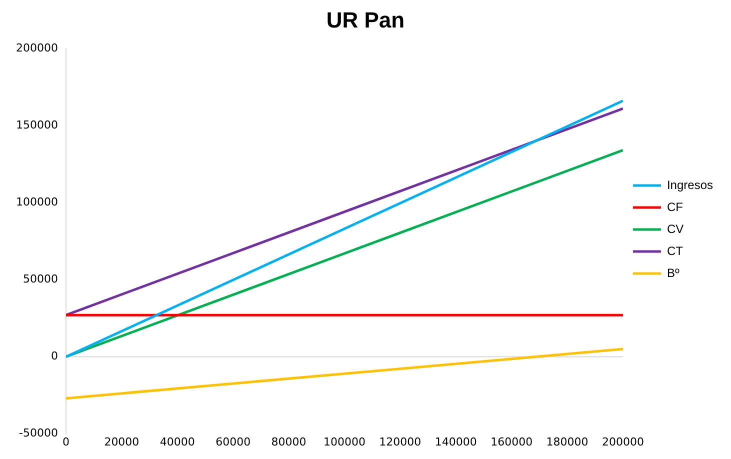  What do you see at coordinates (455, 441) in the screenshot?
I see `x-tick-label: 140000` at bounding box center [455, 441].